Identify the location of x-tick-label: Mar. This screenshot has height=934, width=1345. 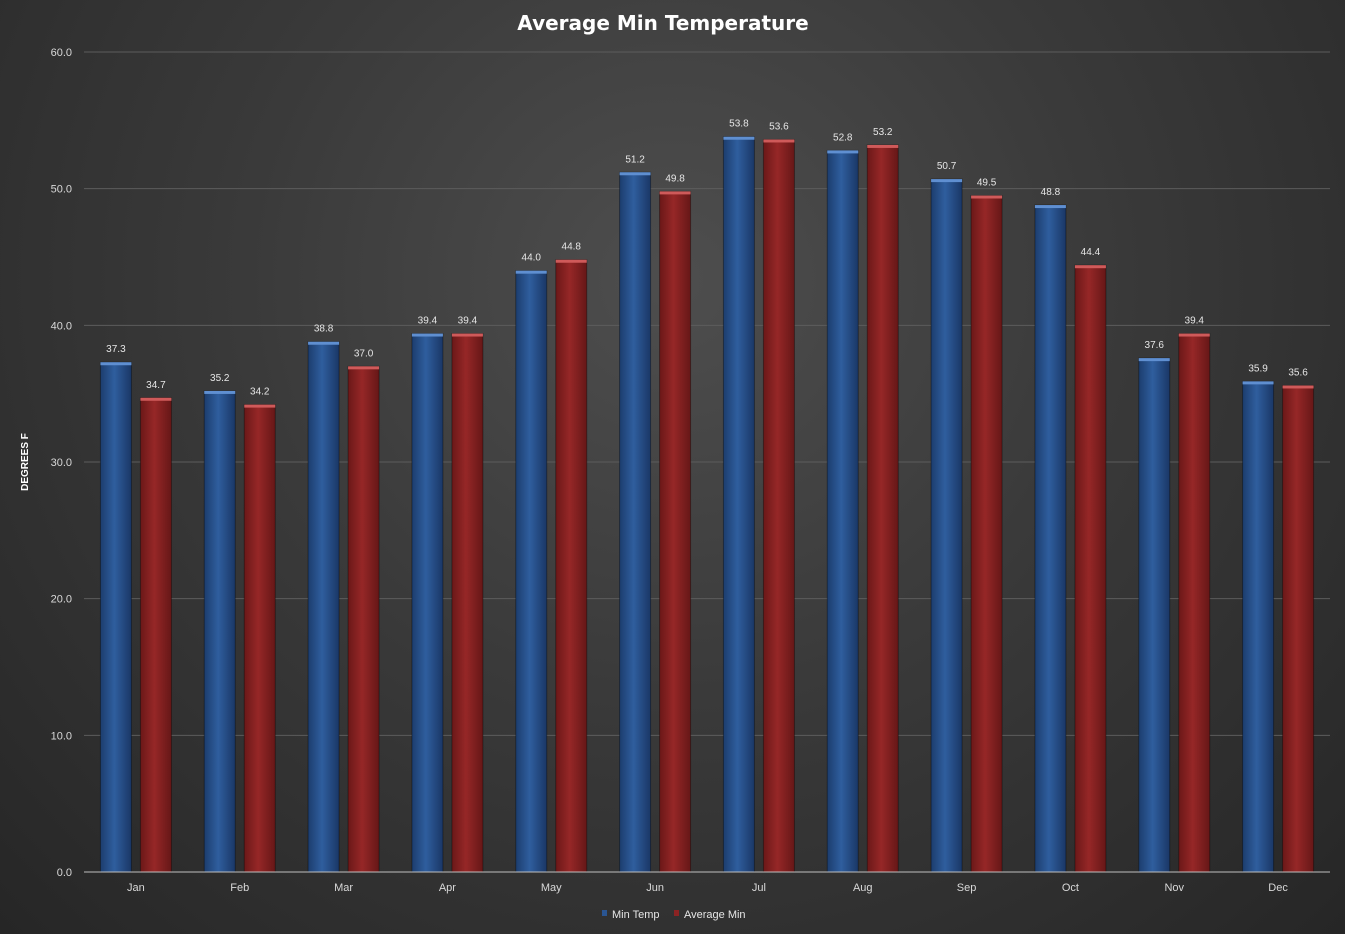
(343, 888).